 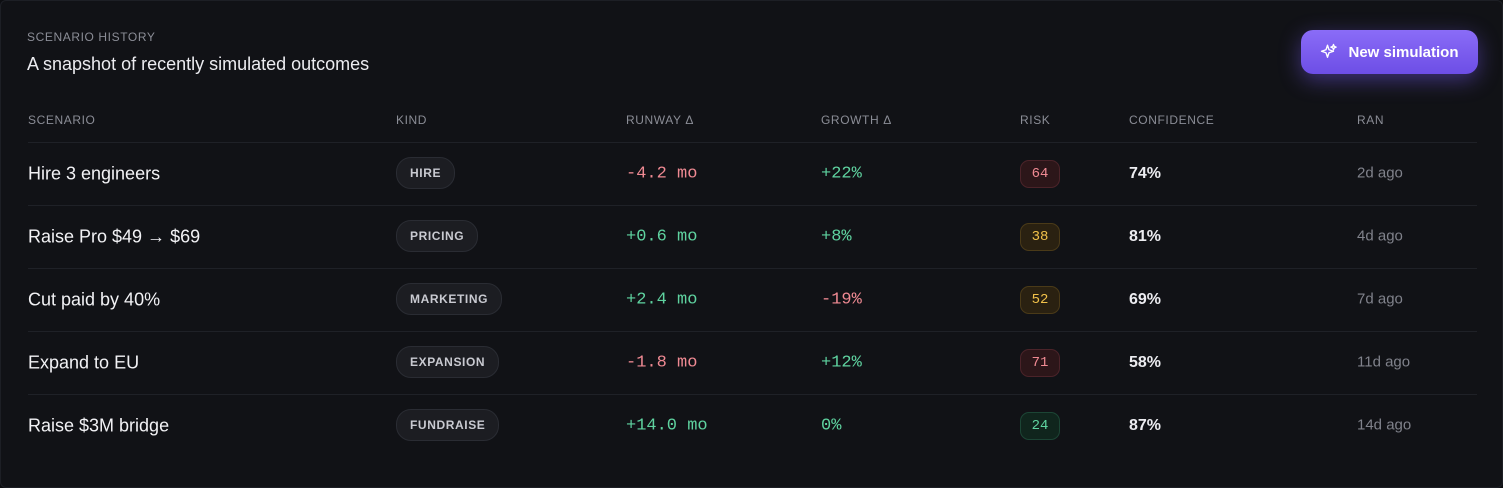 I want to click on column-header: RUNWAY Δ, so click(x=660, y=120).